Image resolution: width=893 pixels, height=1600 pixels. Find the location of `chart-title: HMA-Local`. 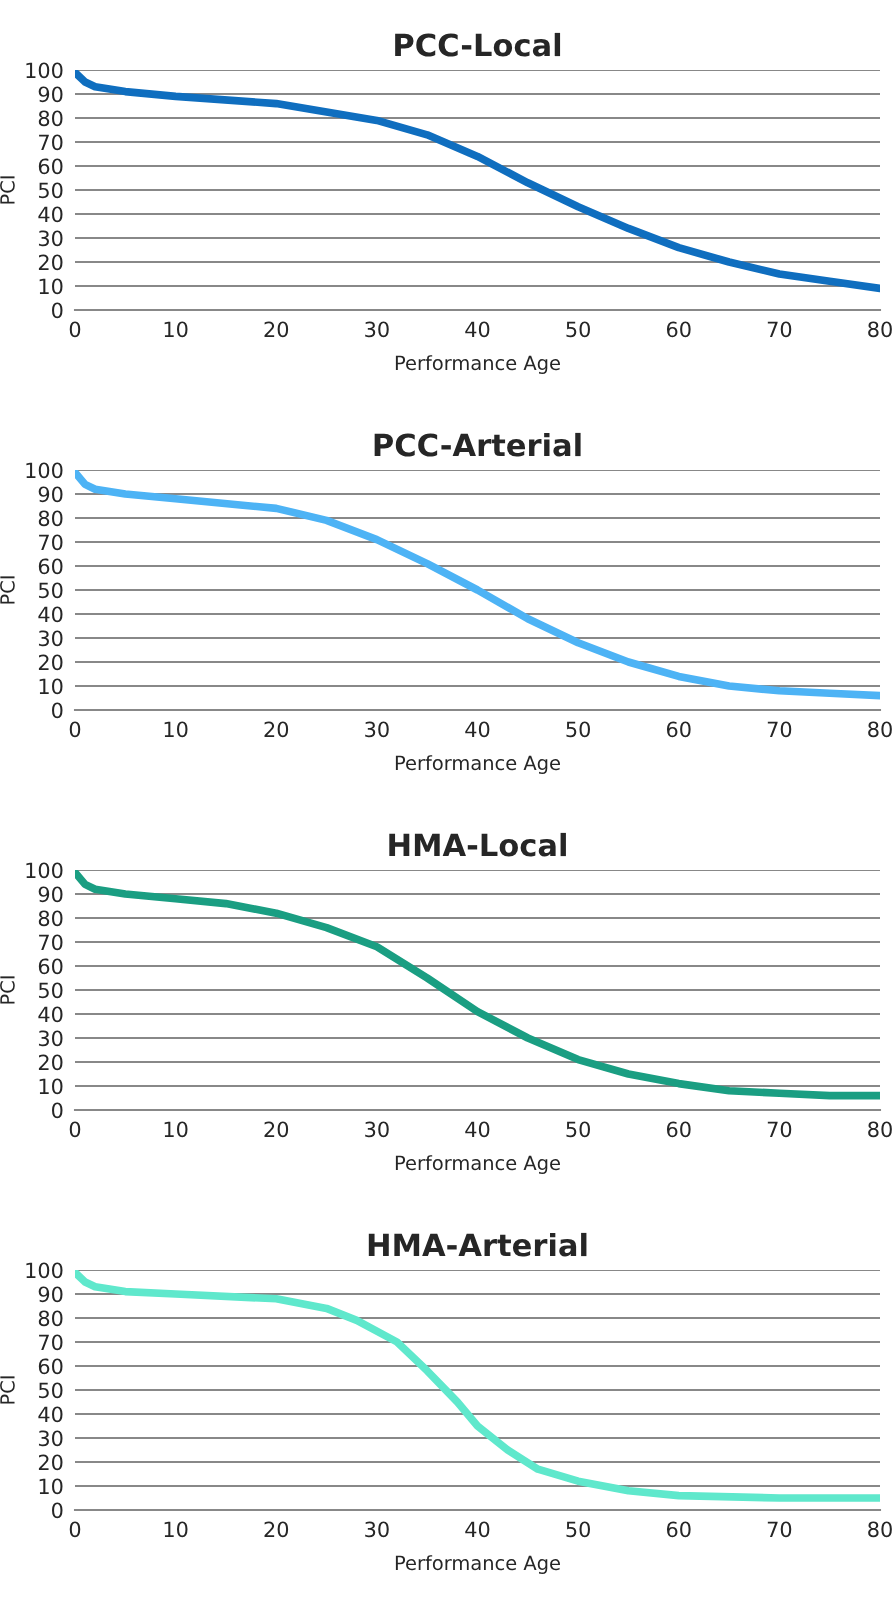

chart-title: HMA-Local is located at coordinates (477, 844).